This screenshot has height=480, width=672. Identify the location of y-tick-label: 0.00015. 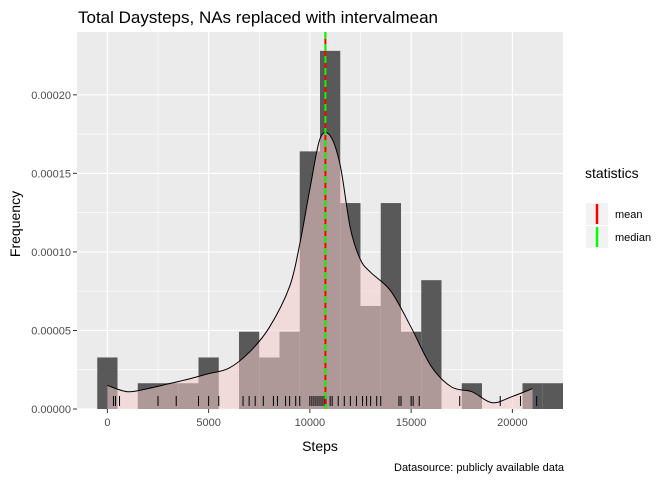
(51, 174).